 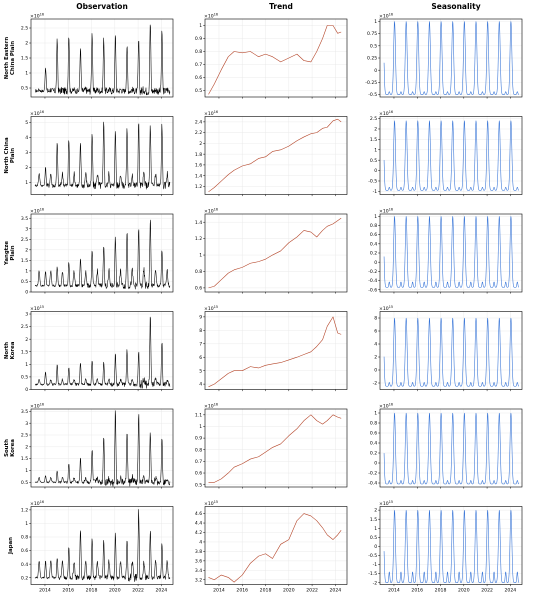 I want to click on observation-line-japan, so click(x=102, y=545).